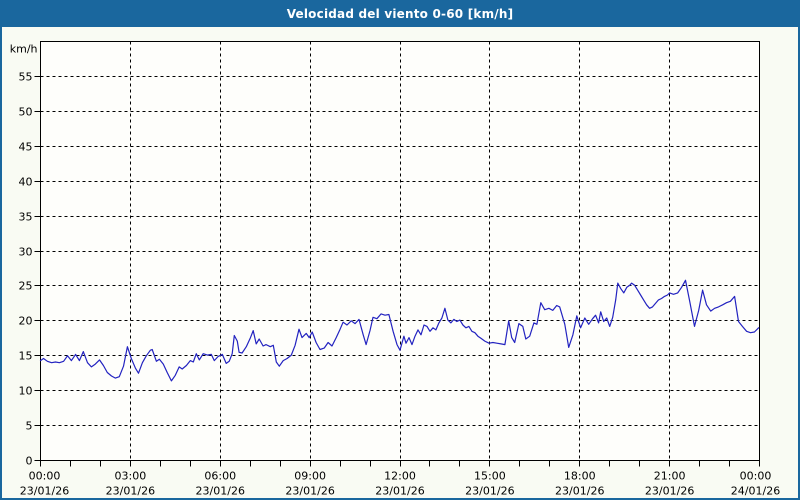  What do you see at coordinates (26, 321) in the screenshot?
I see `y-tick-label: 20` at bounding box center [26, 321].